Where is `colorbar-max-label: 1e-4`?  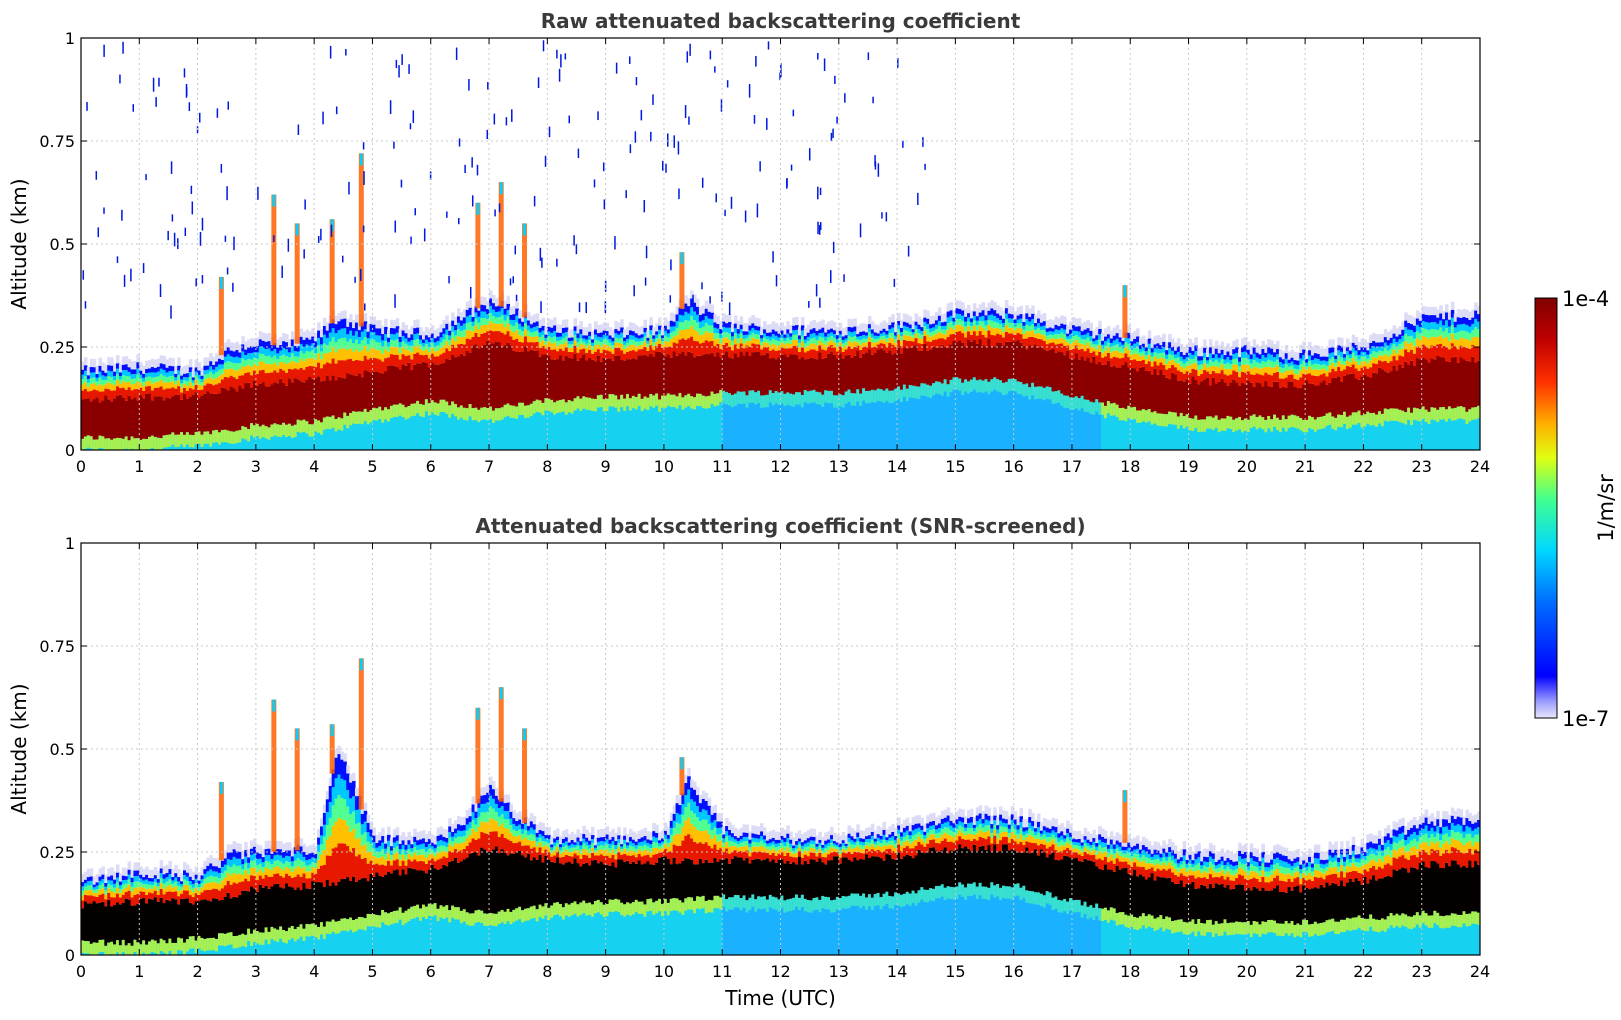 colorbar-max-label: 1e-4 is located at coordinates (1585, 299).